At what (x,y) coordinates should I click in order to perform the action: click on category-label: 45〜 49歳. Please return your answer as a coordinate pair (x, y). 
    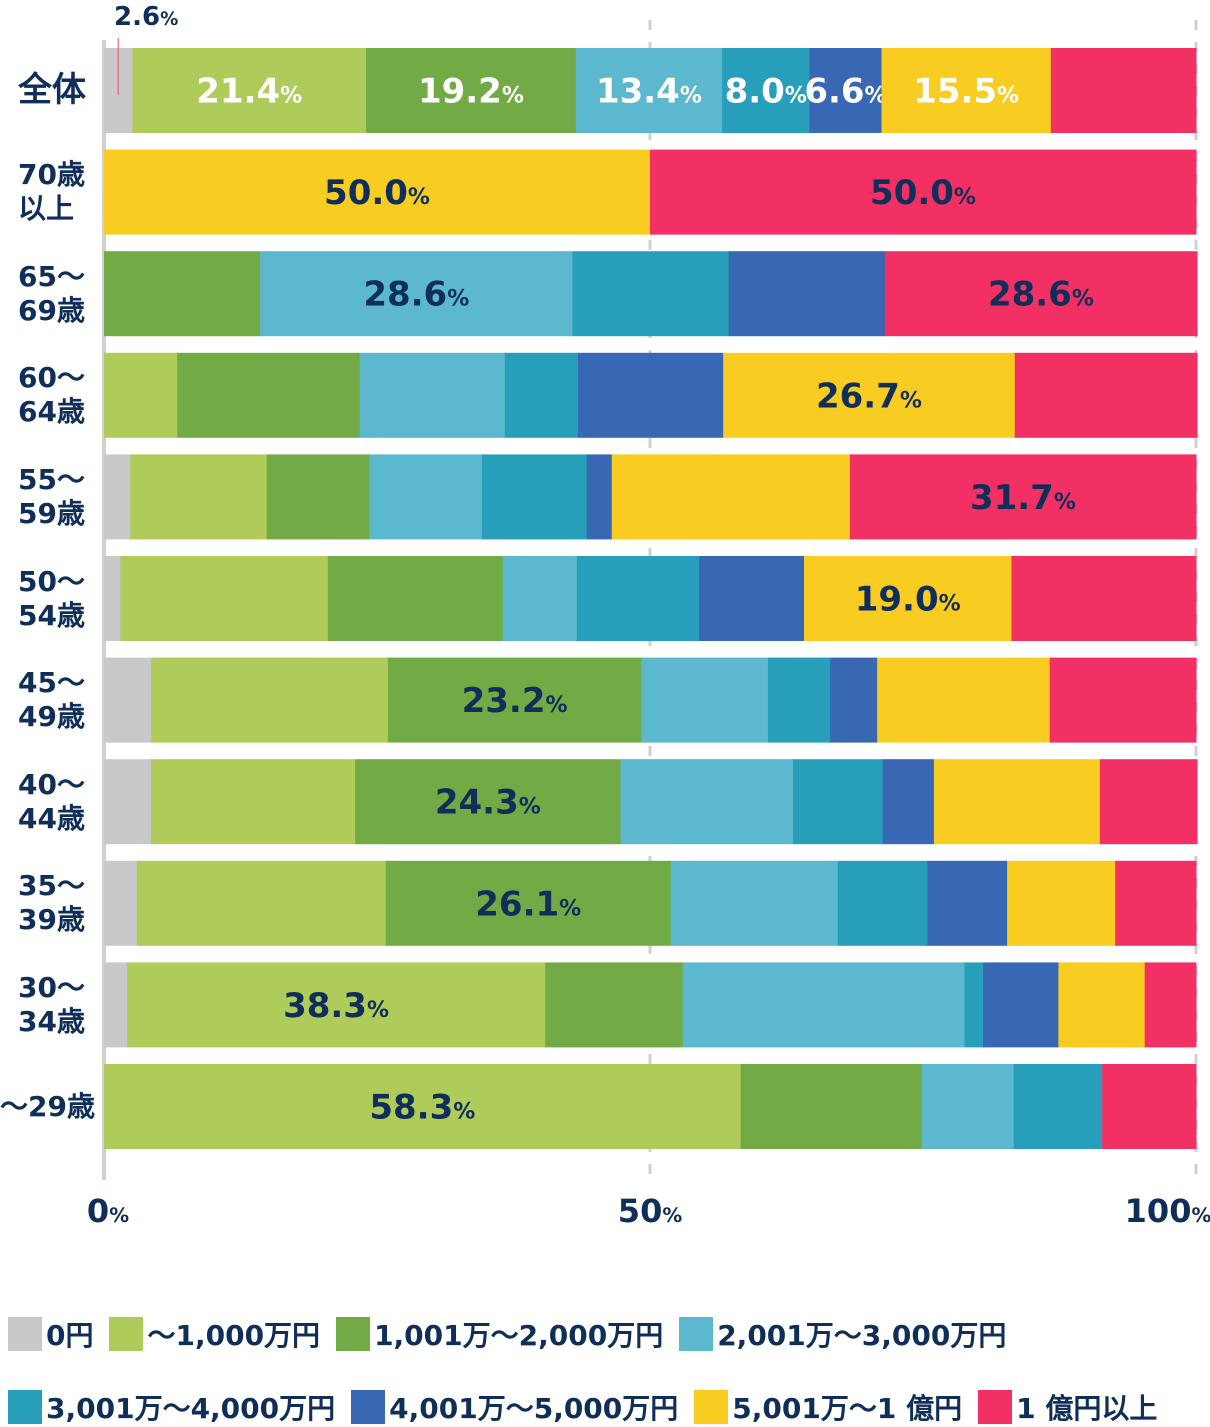
    Looking at the image, I should click on (51, 700).